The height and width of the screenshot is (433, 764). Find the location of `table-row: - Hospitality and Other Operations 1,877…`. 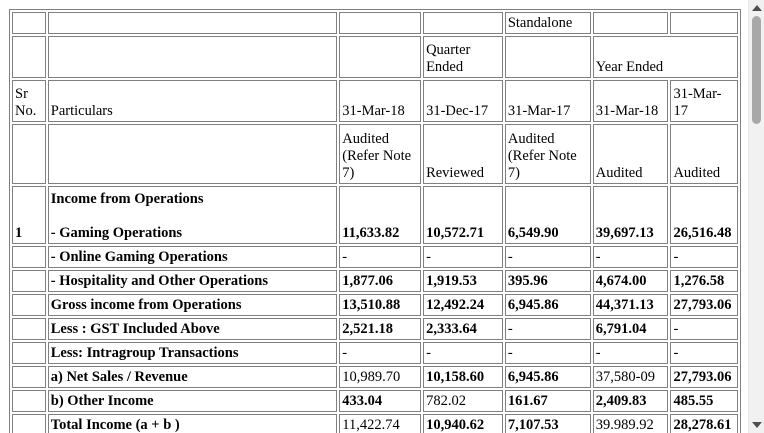

table-row: - Hospitality and Other Operations 1,877… is located at coordinates (375, 281).